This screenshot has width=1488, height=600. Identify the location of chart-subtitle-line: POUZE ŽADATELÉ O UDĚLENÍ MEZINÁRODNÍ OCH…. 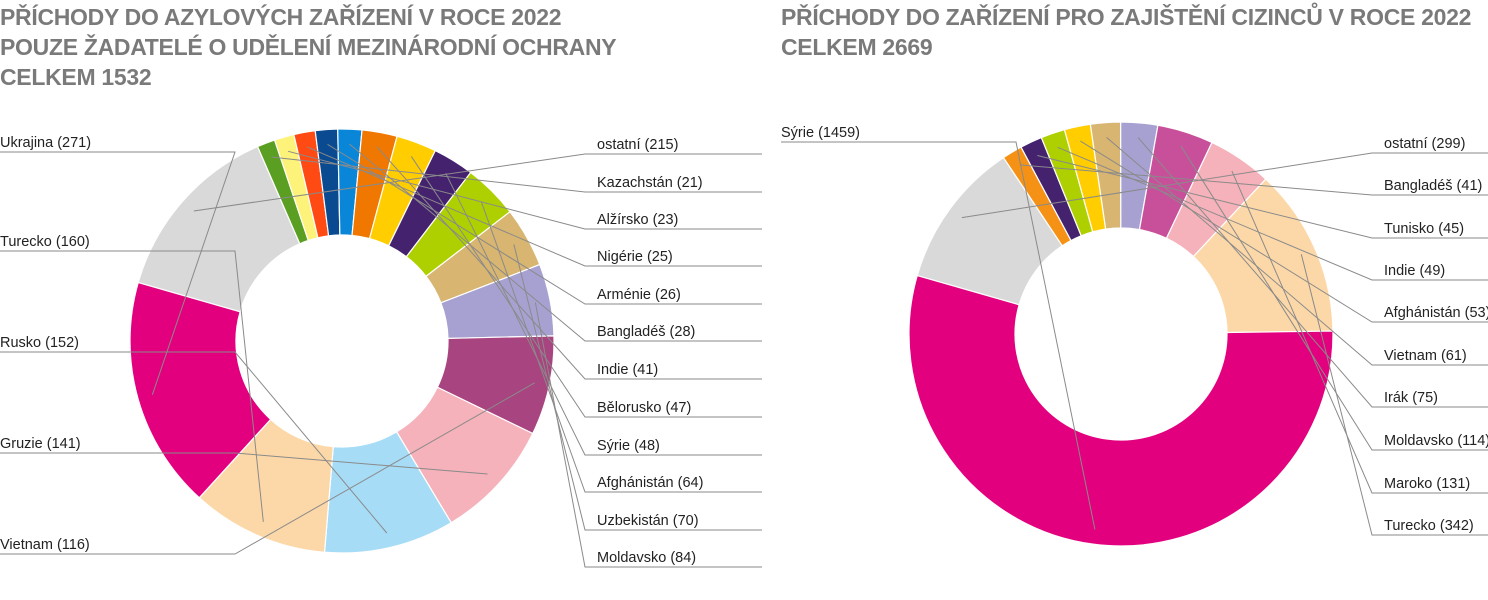
(308, 47).